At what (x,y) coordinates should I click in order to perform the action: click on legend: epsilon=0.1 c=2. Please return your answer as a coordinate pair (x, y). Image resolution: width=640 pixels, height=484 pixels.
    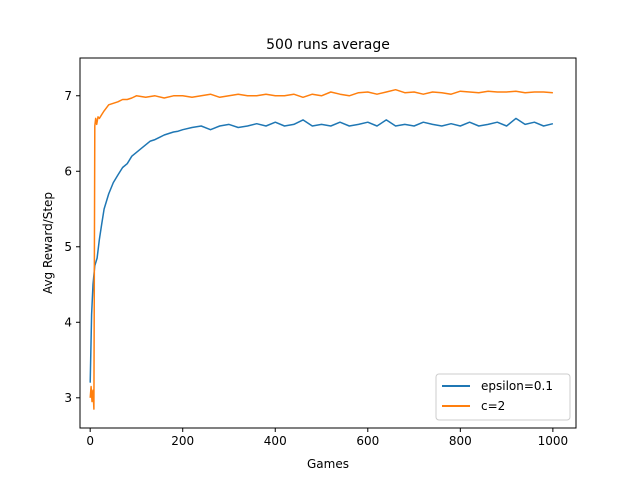
    Looking at the image, I should click on (503, 397).